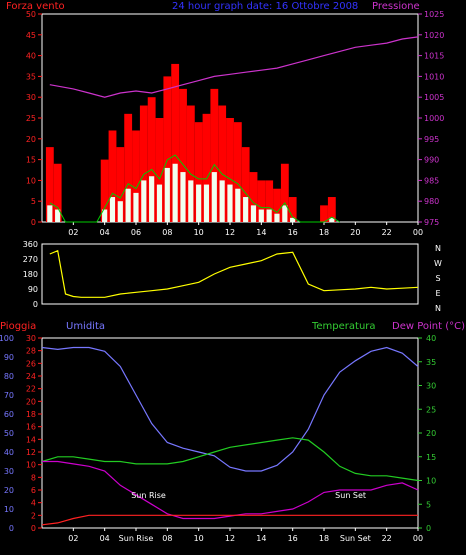 This screenshot has width=466, height=555. Describe the element at coordinates (343, 326) in the screenshot. I see `temperature-axis-title: Temperatura` at that location.